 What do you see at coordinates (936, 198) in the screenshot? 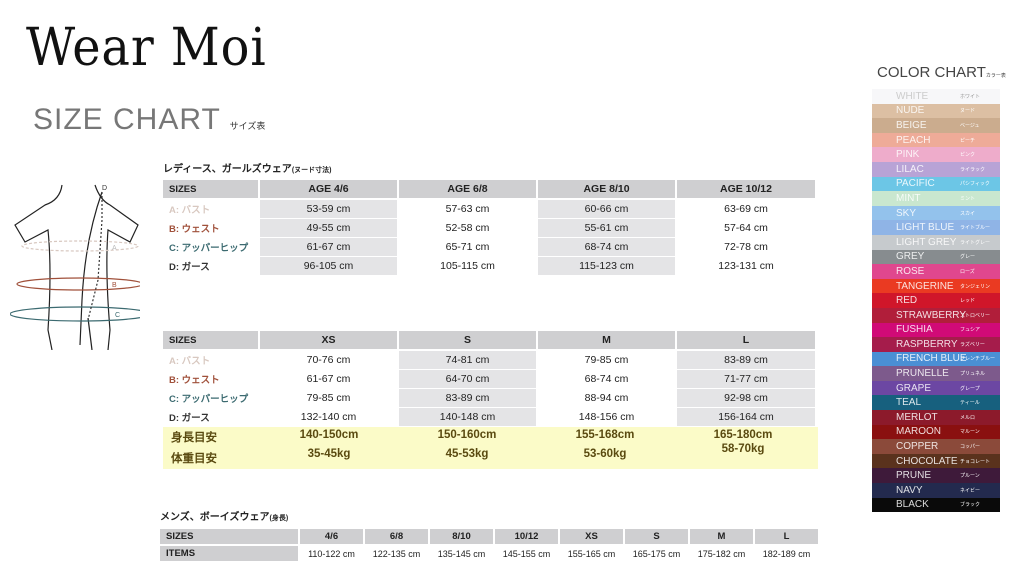
I see `color-swatch-mint: MINT ミント` at bounding box center [936, 198].